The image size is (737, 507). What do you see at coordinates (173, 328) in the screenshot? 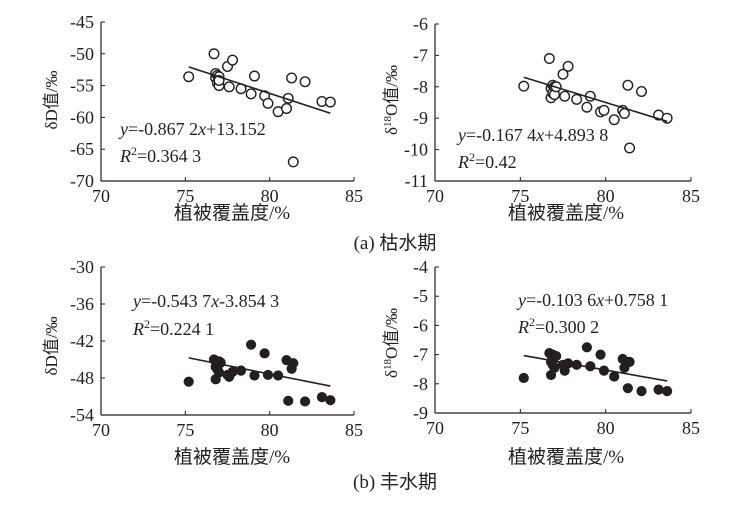
I see `chart-b-left-r2: R2=0.224 1` at bounding box center [173, 328].